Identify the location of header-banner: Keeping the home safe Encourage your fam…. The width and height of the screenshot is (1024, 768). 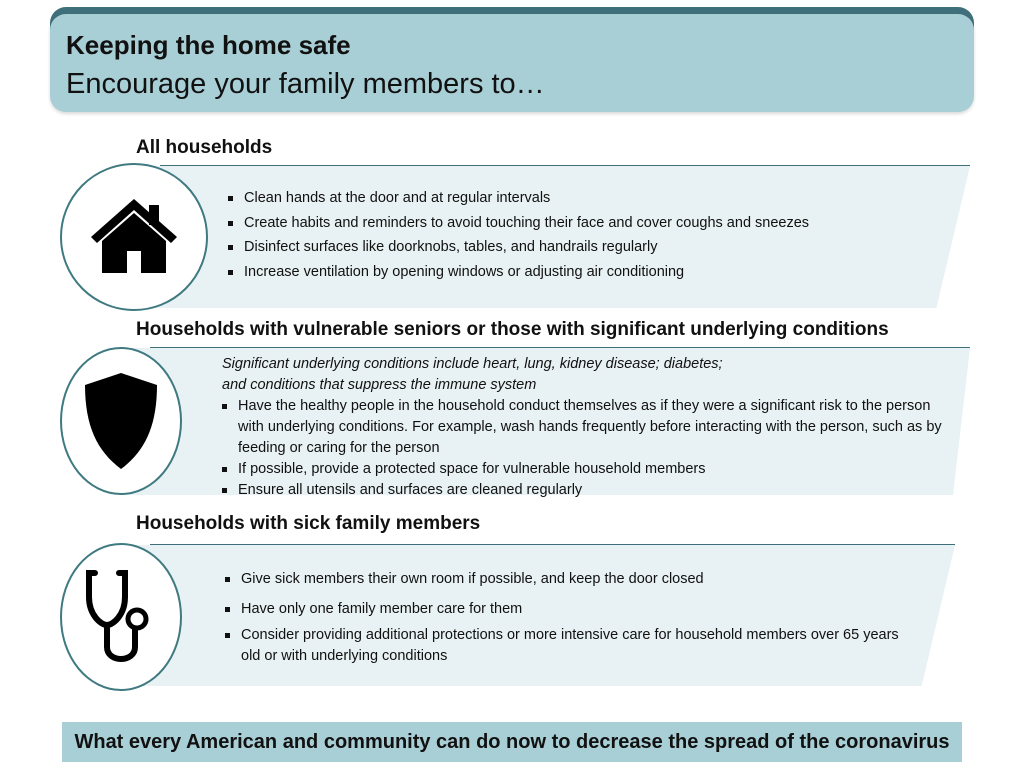
(512, 63).